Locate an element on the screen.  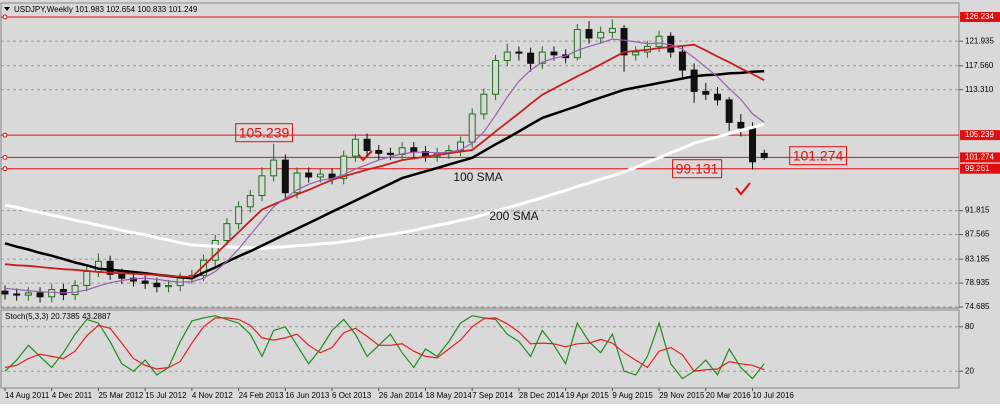
y-tick-label: 121.935 is located at coordinates (979, 40).